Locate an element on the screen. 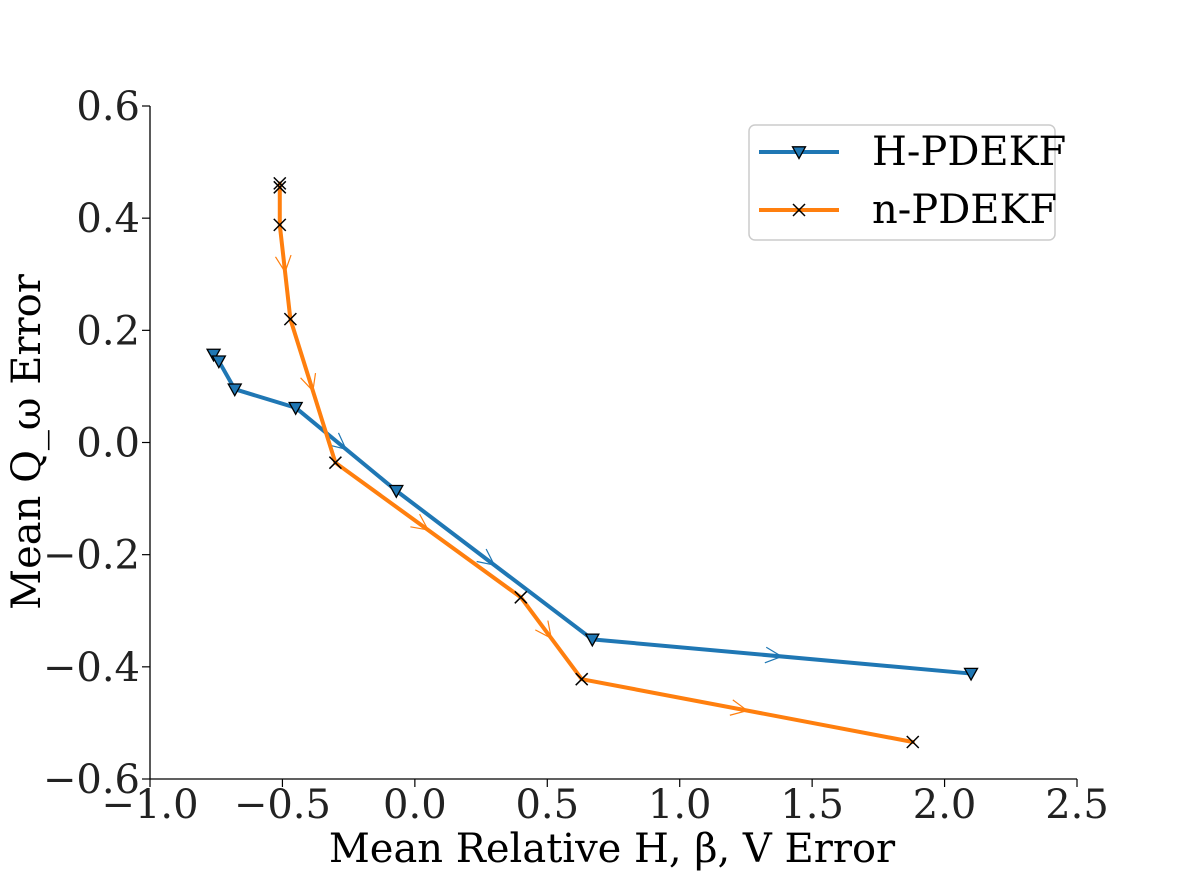  y-tick-label: 0.0 is located at coordinates (108, 444).